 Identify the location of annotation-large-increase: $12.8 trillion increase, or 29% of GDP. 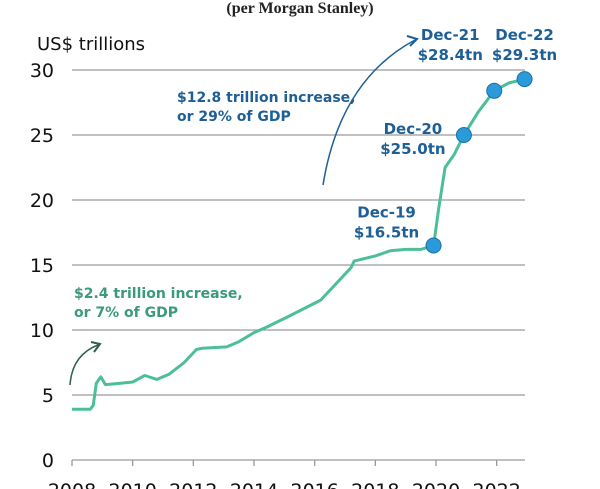
(266, 107).